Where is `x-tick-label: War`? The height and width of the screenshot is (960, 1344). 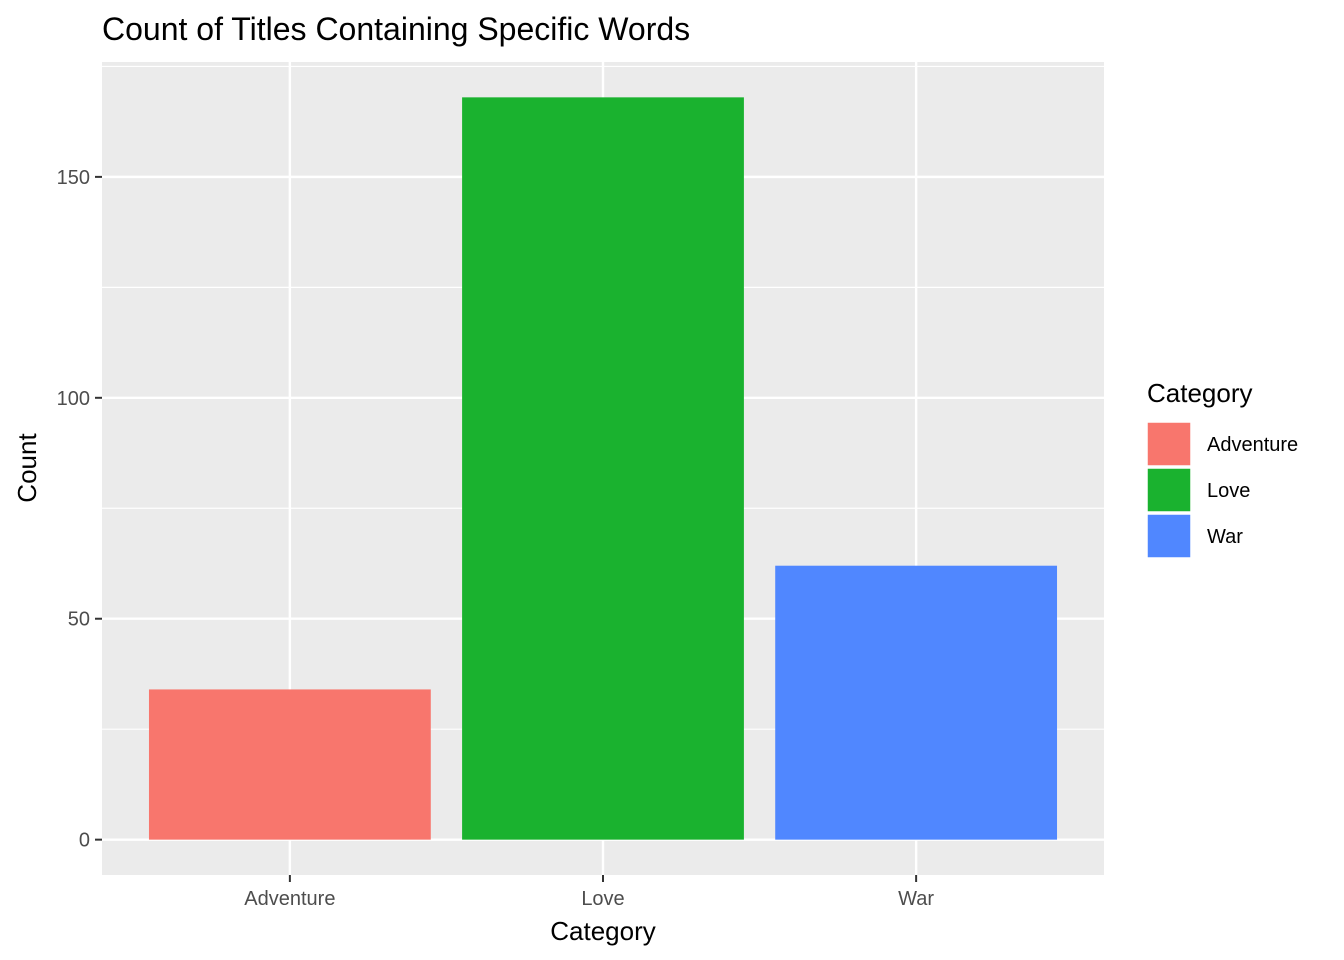 x-tick-label: War is located at coordinates (916, 899).